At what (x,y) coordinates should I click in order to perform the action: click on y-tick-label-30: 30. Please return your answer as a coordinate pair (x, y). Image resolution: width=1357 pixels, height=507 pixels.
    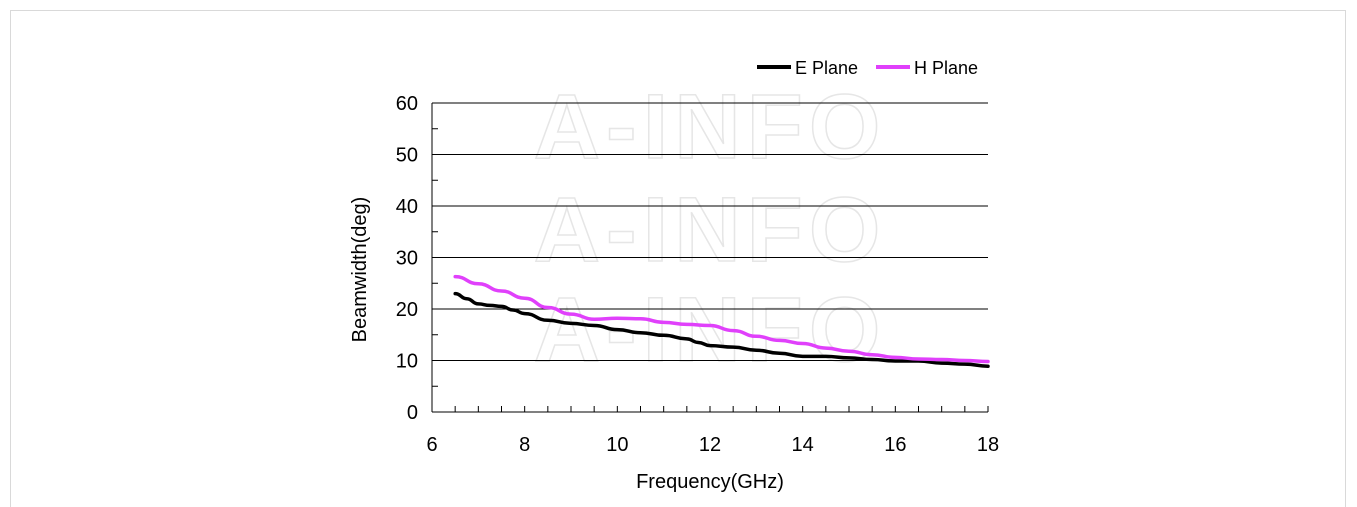
    Looking at the image, I should click on (407, 259).